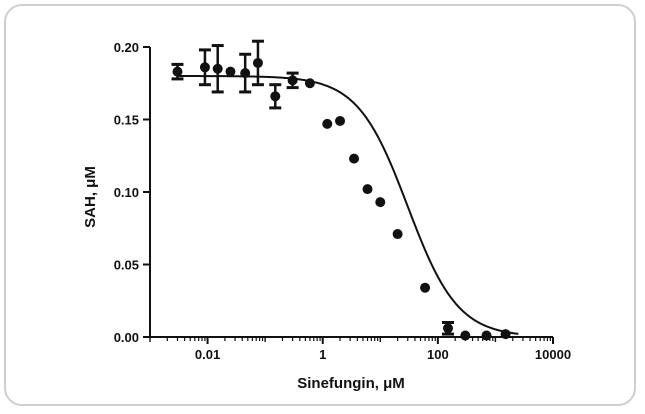  I want to click on y-tick-label: 0.15, so click(126, 120).